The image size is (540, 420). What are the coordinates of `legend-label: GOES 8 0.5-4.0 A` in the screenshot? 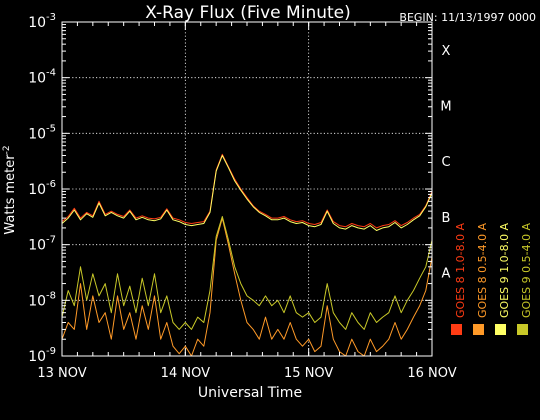 It's located at (482, 270).